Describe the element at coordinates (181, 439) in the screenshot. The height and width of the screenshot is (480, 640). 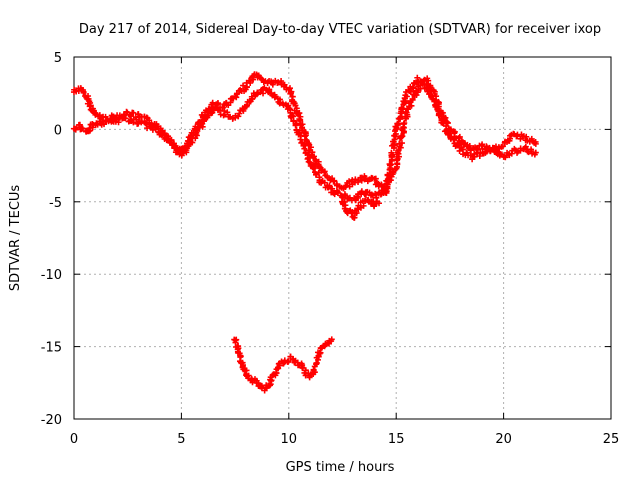
I see `x-tick-label: 5` at that location.